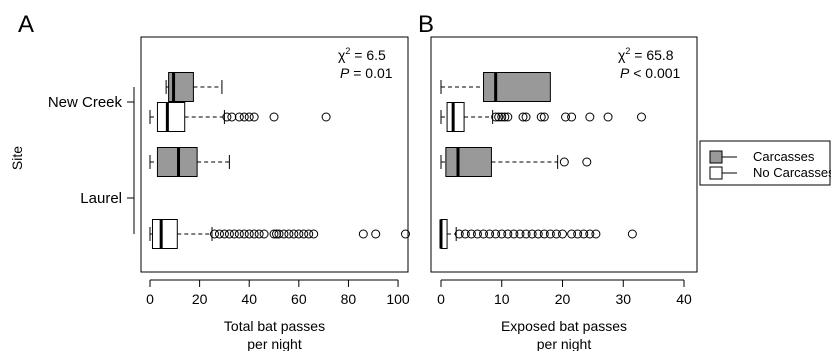 The width and height of the screenshot is (831, 351). Describe the element at coordinates (502, 299) in the screenshot. I see `x-tick-label: 10` at that location.